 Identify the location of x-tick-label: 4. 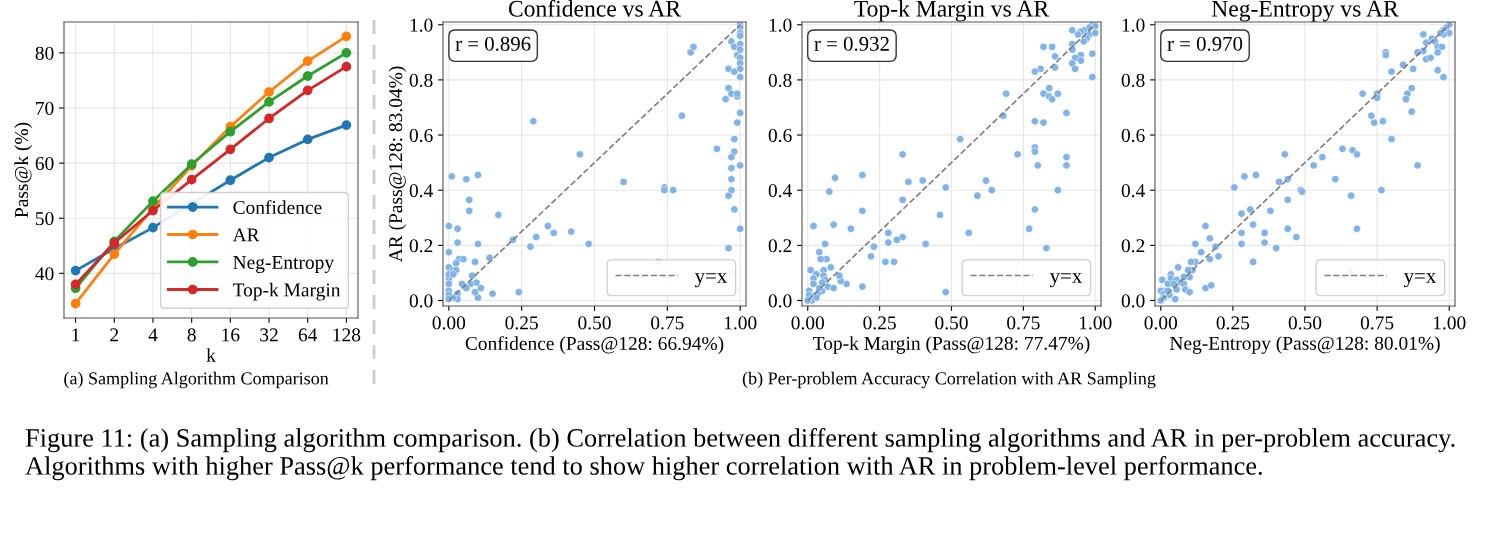
(153, 335).